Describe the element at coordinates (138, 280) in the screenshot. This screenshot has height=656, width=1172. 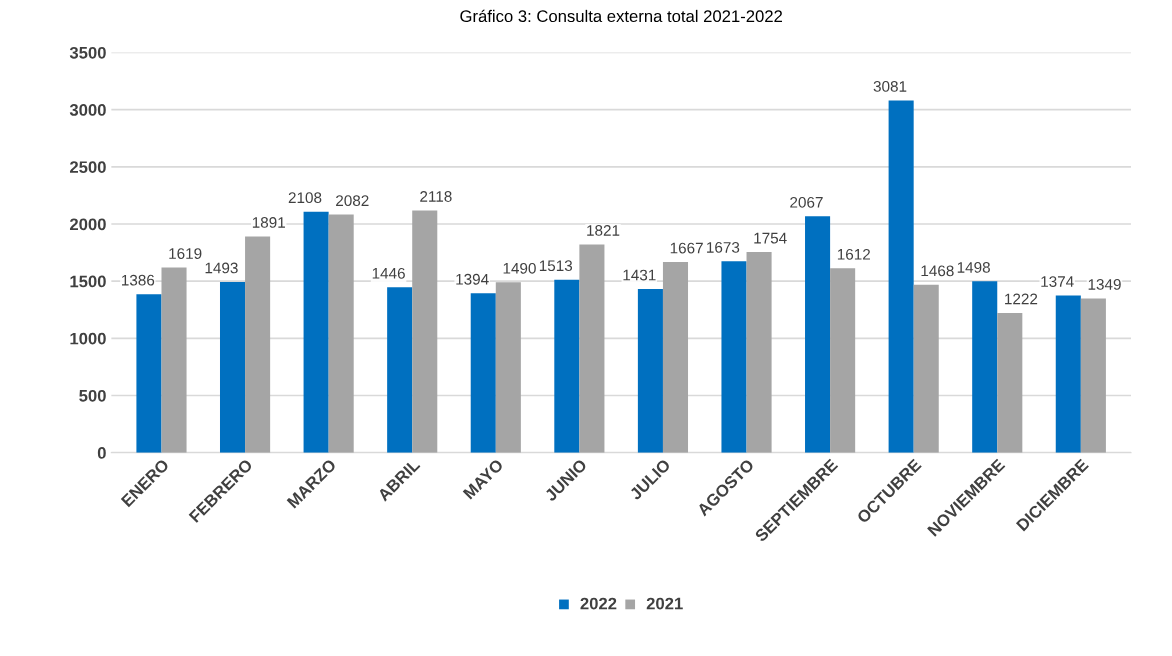
I see `data-label: 1386` at that location.